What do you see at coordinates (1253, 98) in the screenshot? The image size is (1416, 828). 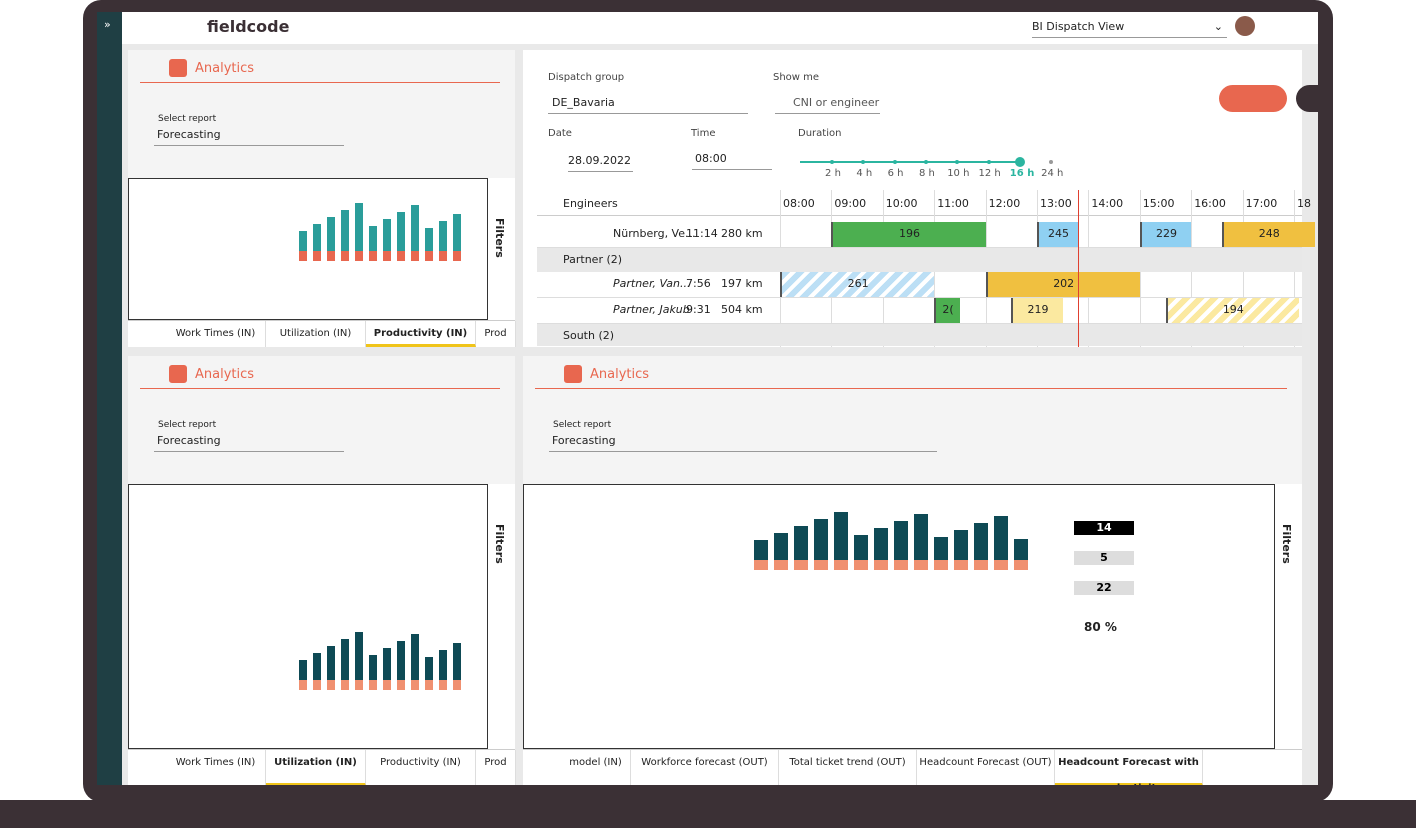 I see `announce-button` at bounding box center [1253, 98].